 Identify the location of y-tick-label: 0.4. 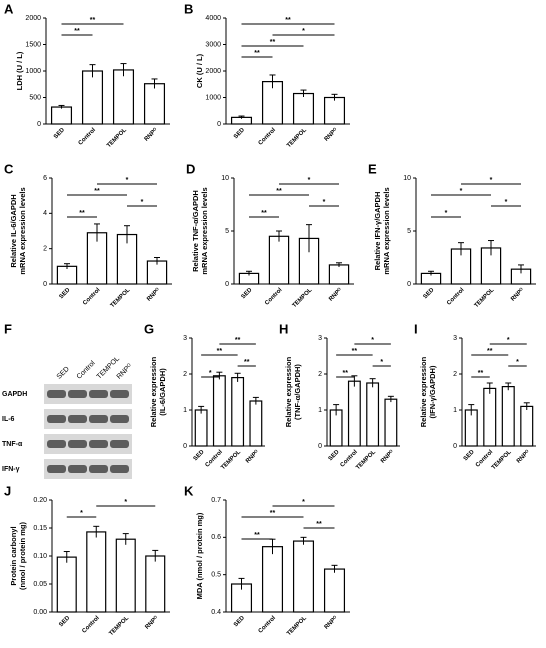
(216, 612).